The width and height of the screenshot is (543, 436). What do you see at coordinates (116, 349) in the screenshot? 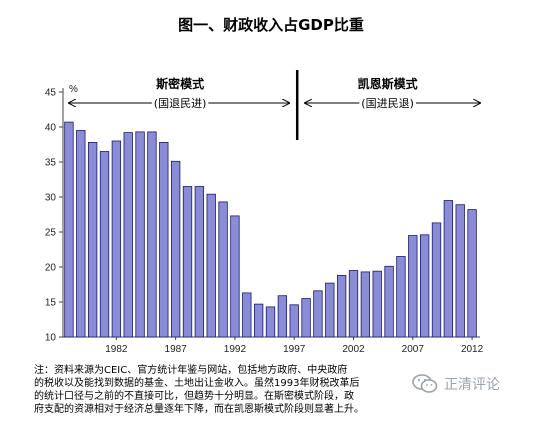
I see `x-tick-label: 1982` at bounding box center [116, 349].